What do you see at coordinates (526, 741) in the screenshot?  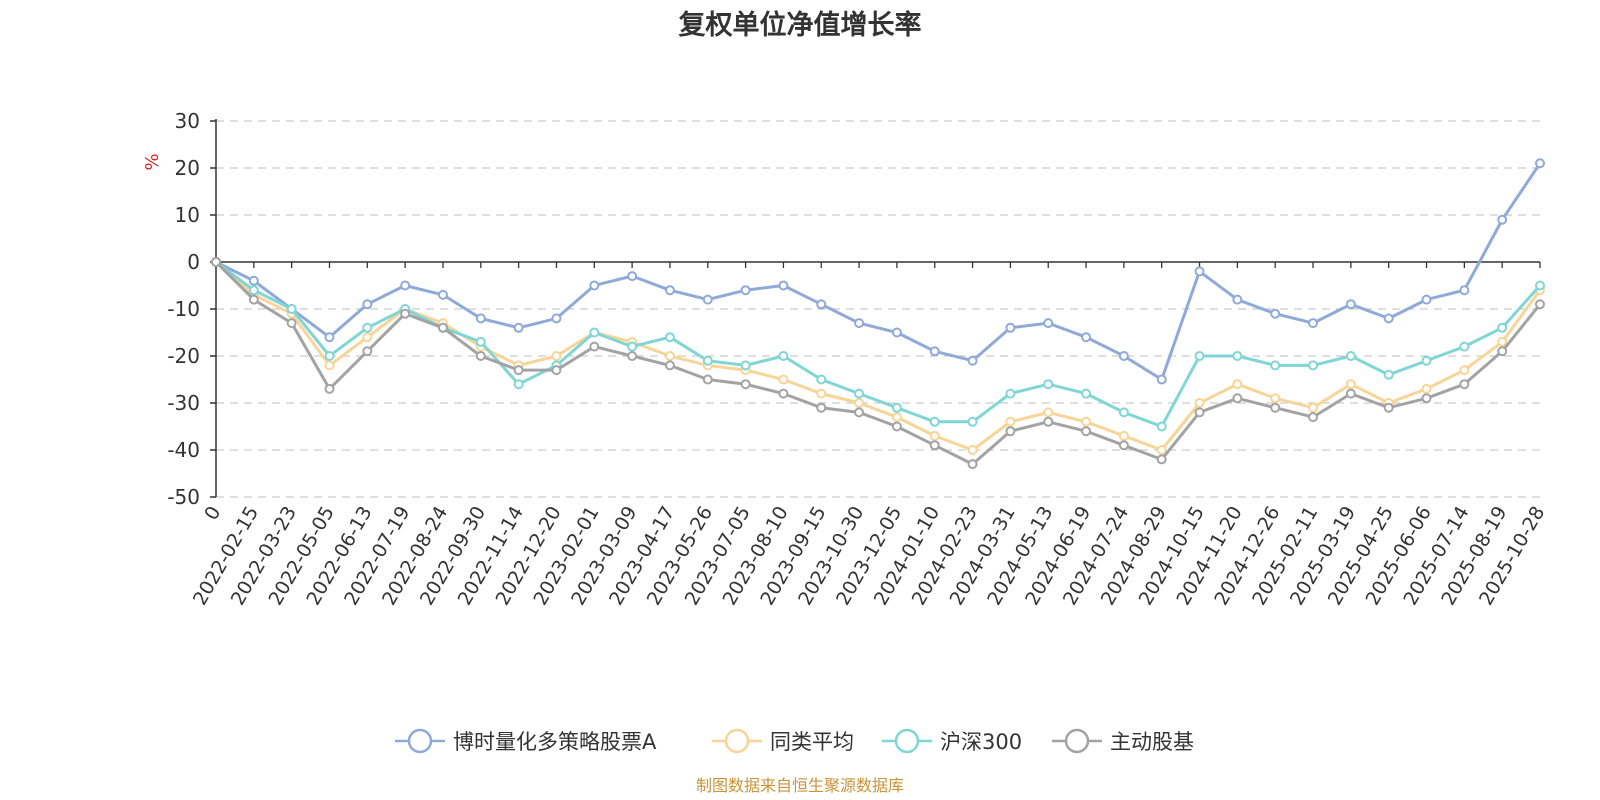 I see `legend-item: 博时量化多策略股票A` at bounding box center [526, 741].